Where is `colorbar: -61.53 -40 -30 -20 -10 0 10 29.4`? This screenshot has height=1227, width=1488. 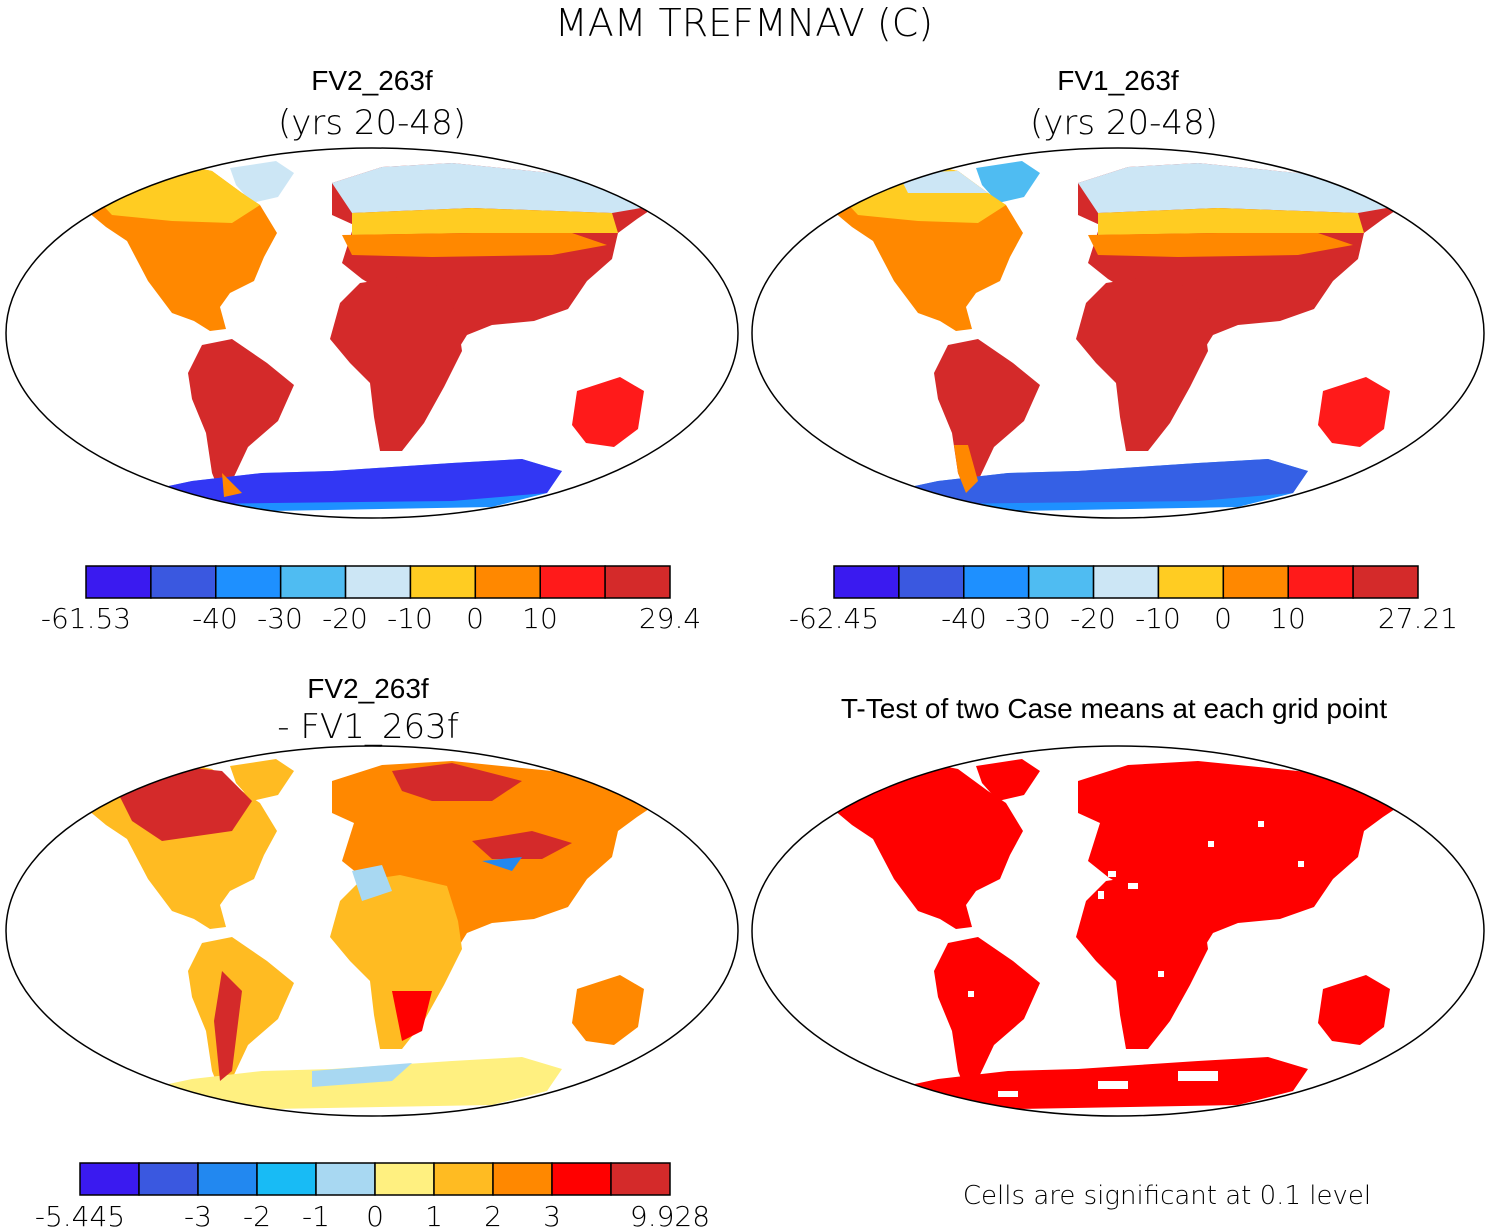
colorbar: -61.53 -40 -30 -20 -10 0 10 29.4 is located at coordinates (371, 600).